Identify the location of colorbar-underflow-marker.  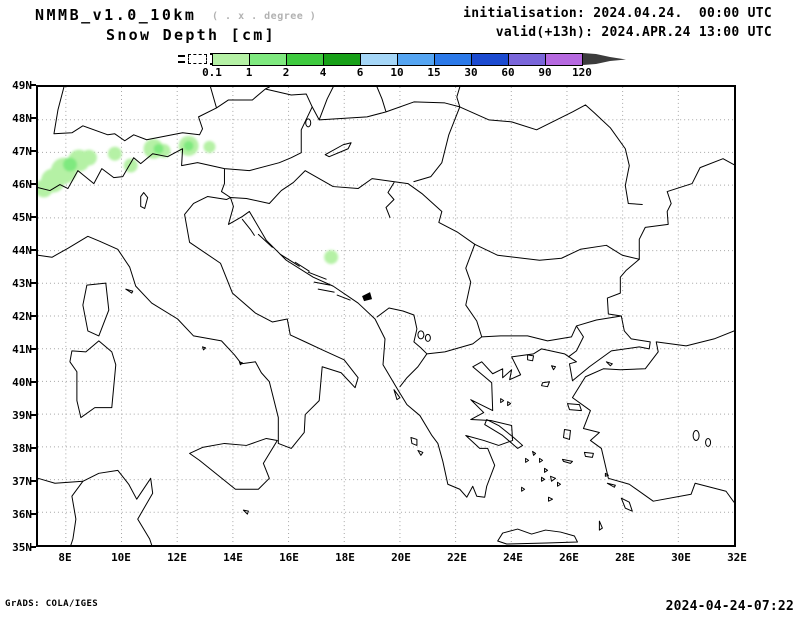
(196, 59).